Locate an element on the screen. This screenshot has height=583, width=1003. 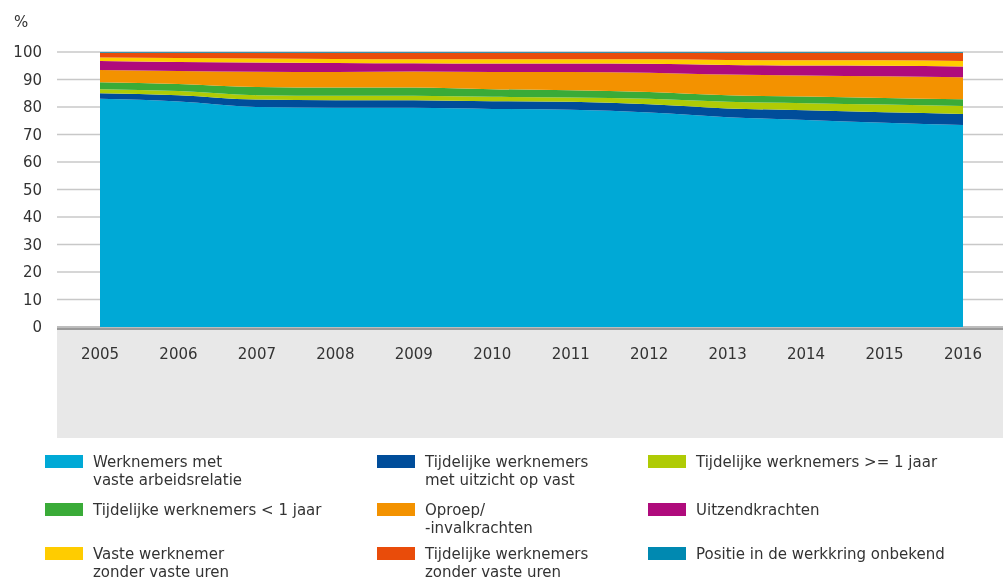
y-tick-label: 60 is located at coordinates (32, 162).